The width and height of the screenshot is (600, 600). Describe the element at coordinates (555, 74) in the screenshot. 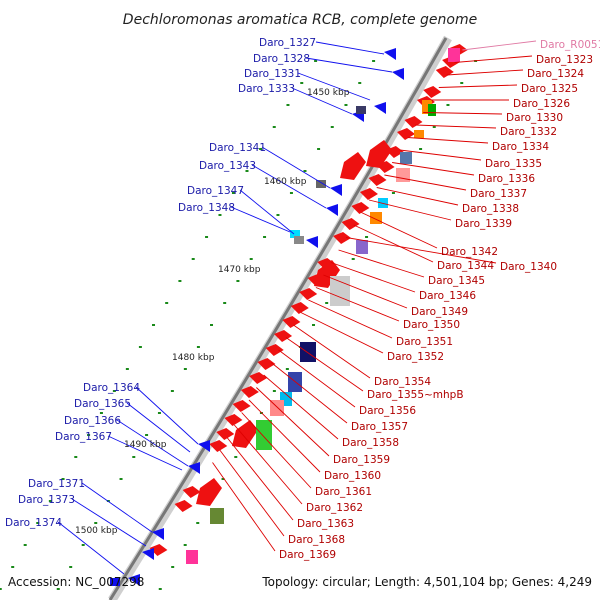

I see `gene-label: Daro_1324` at that location.